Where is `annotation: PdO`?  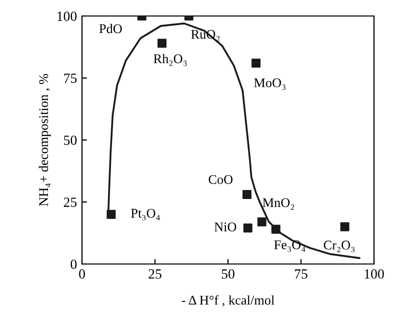 annotation: PdO is located at coordinates (110, 29).